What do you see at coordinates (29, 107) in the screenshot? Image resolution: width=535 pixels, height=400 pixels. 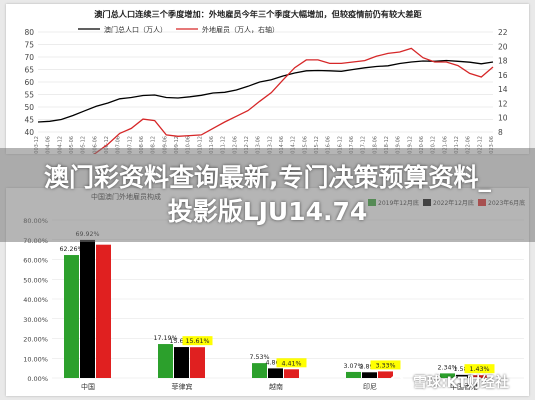 I see `y-left-tick-label: 50` at bounding box center [29, 107].